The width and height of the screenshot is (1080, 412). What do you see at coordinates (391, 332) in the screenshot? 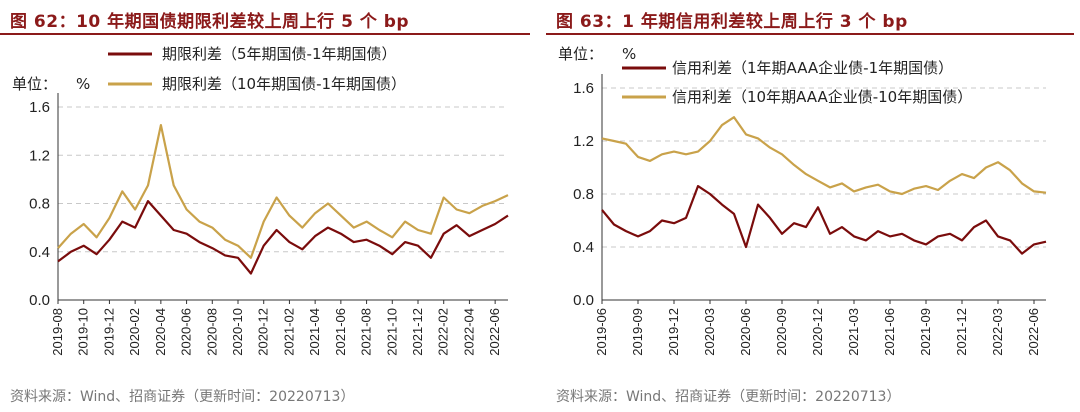
I see `x-tick-label: 2021-10` at bounding box center [391, 332].